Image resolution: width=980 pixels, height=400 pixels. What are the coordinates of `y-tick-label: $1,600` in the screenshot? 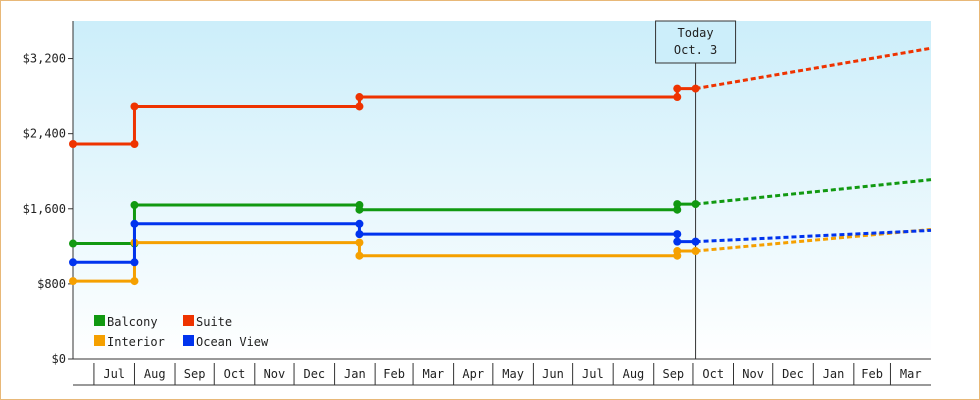 It's located at (44, 209).